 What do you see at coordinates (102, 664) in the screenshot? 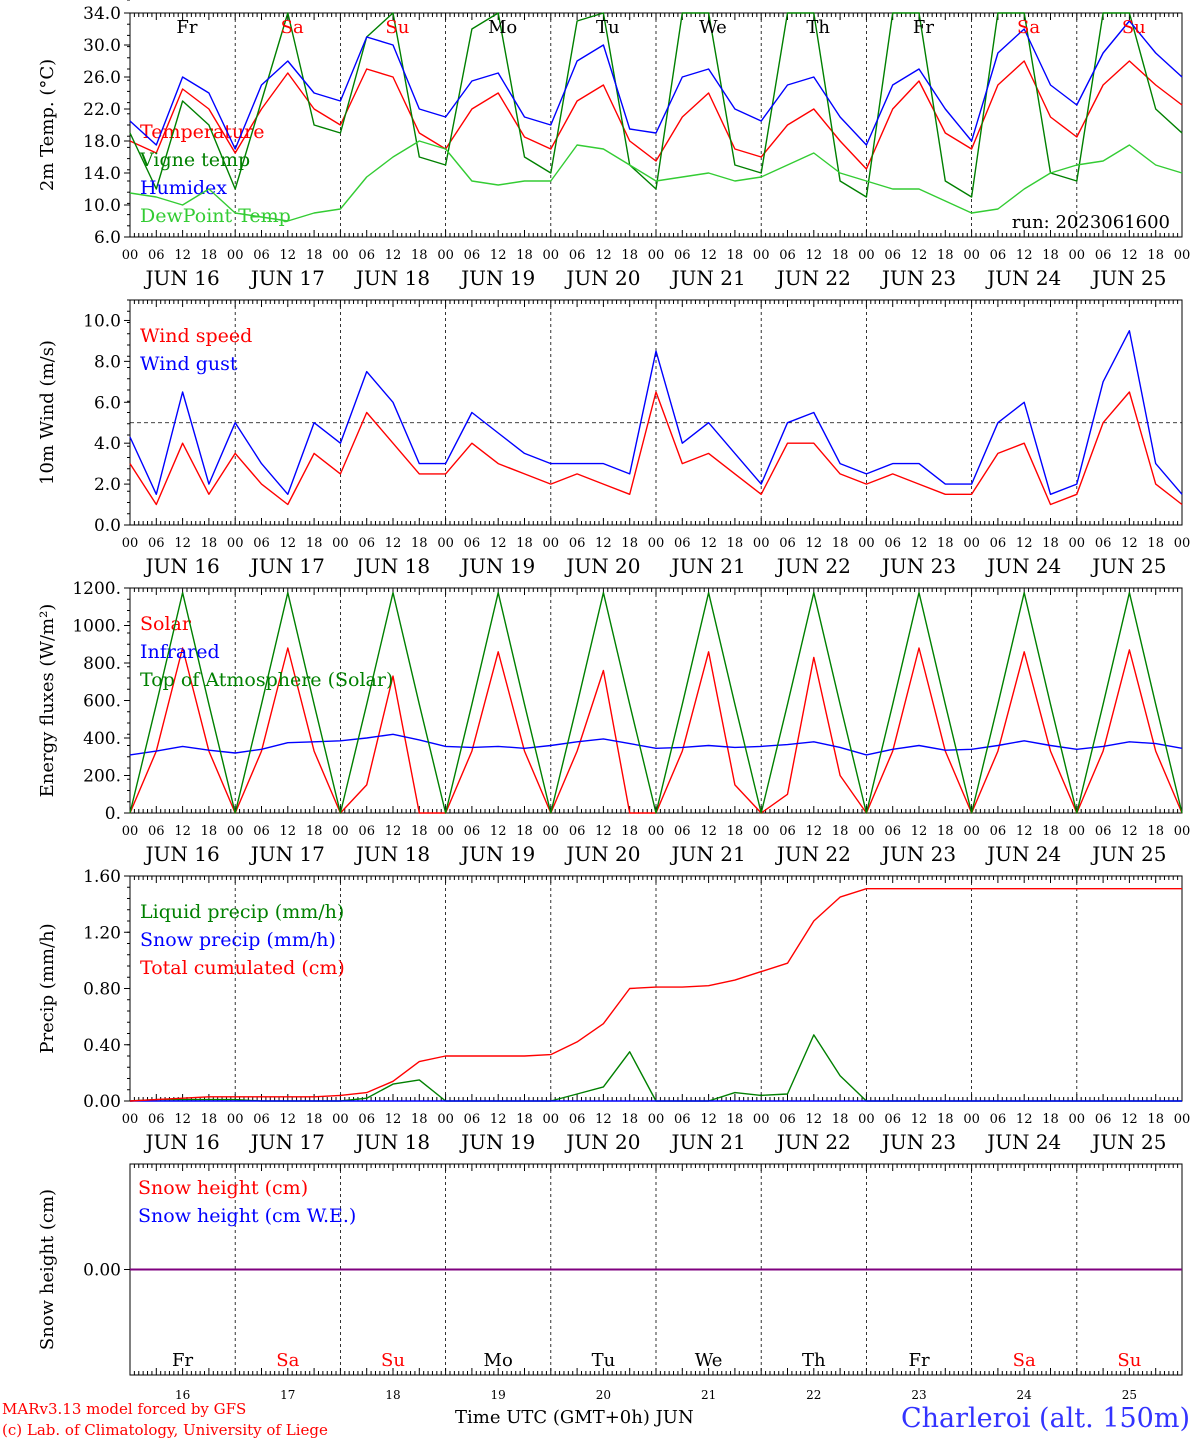
I see `y-tick-label: 800.` at bounding box center [102, 664].